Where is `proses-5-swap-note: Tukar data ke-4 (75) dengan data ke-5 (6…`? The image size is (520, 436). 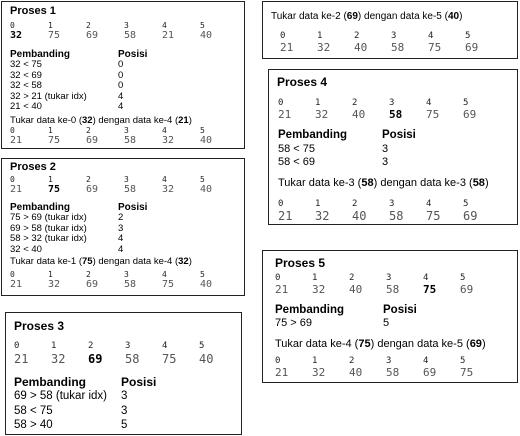
proses-5-swap-note: Tukar data ke-4 (75) dengan data ke-5 (6… is located at coordinates (380, 344).